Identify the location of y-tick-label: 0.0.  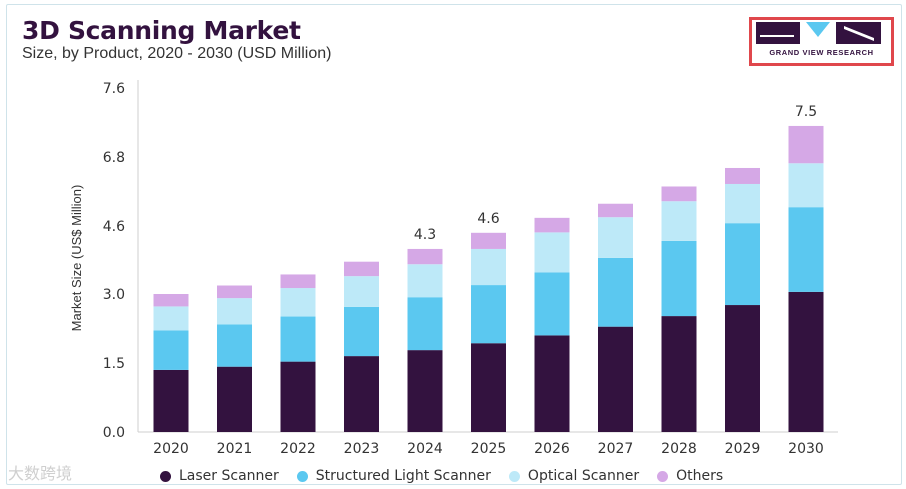
(114, 433).